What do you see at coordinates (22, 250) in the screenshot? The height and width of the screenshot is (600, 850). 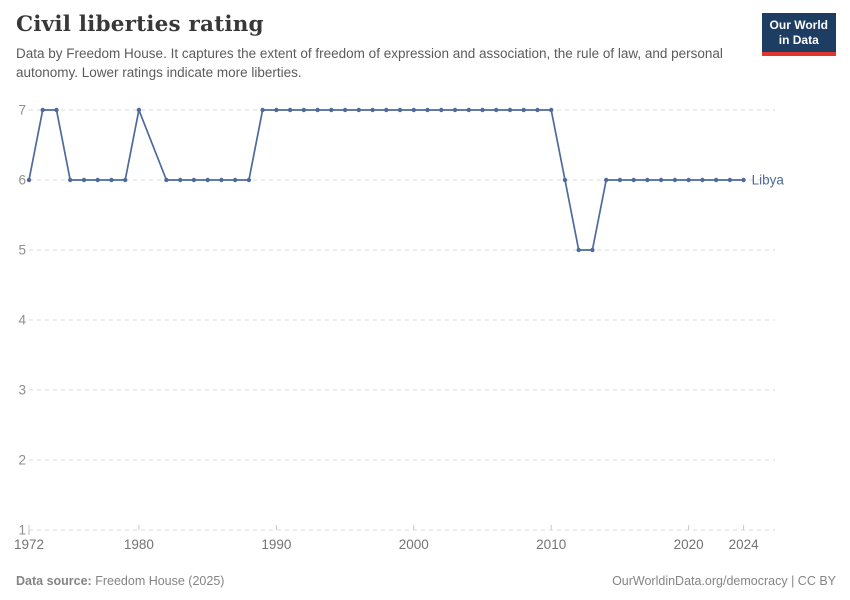 I see `y-tick-label: 5` at bounding box center [22, 250].